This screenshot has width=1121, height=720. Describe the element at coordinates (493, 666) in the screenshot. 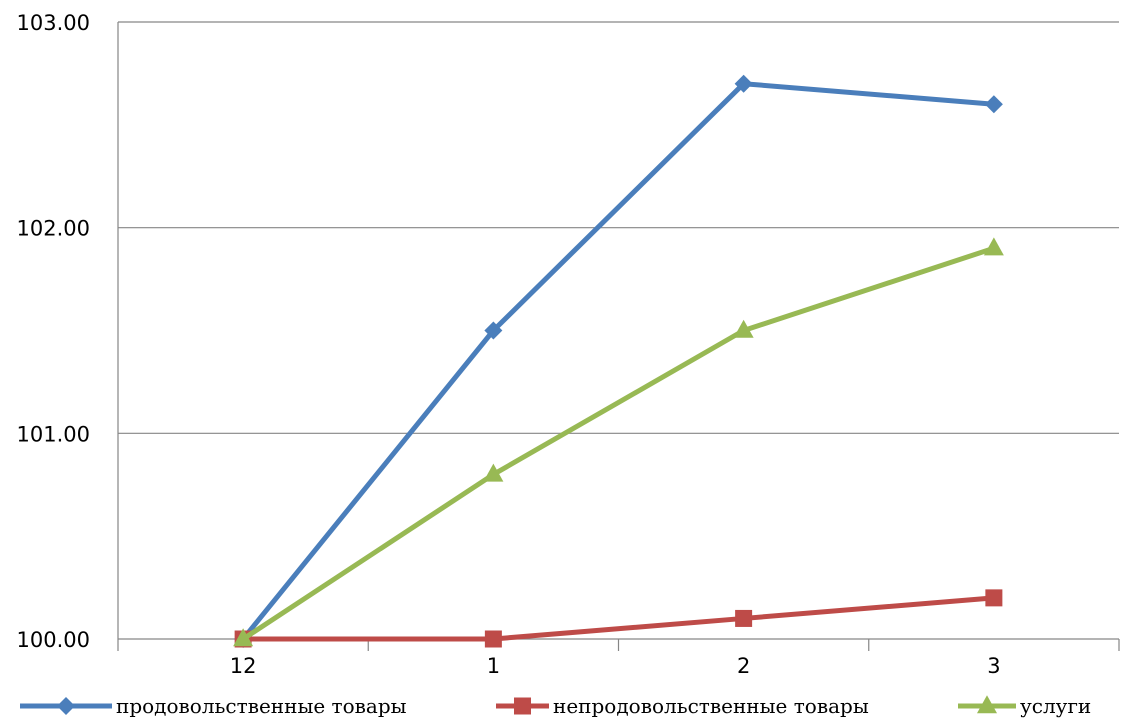

I see `x-tick-label: 1` at that location.